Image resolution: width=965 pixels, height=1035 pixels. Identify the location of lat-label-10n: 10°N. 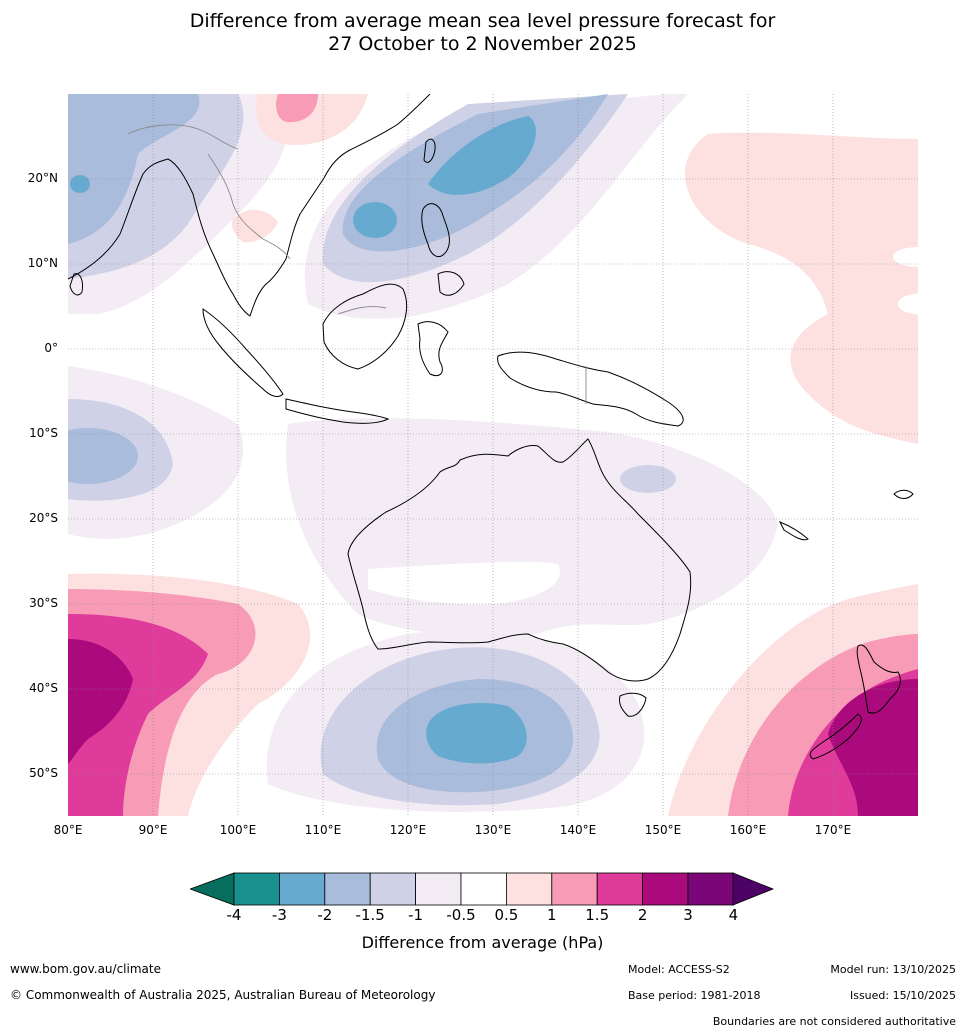
(42, 263).